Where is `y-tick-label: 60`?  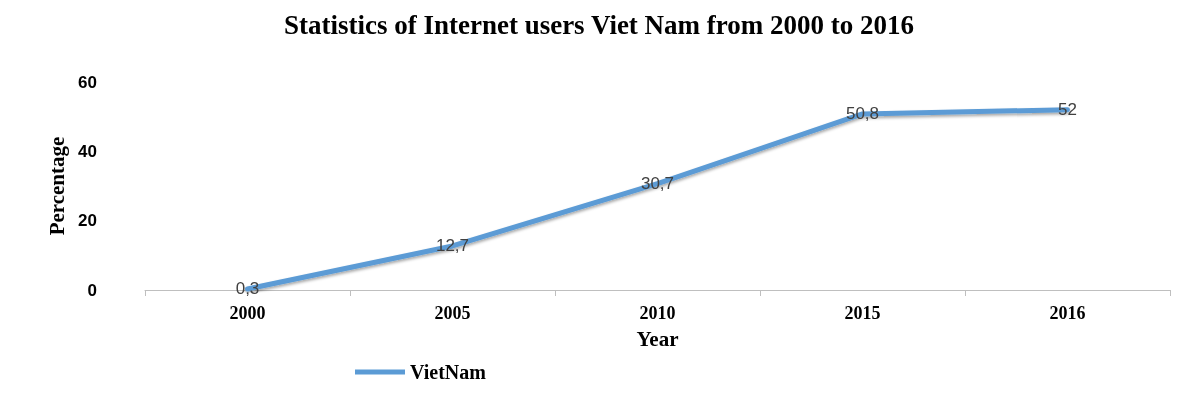
y-tick-label: 60 is located at coordinates (87, 82).